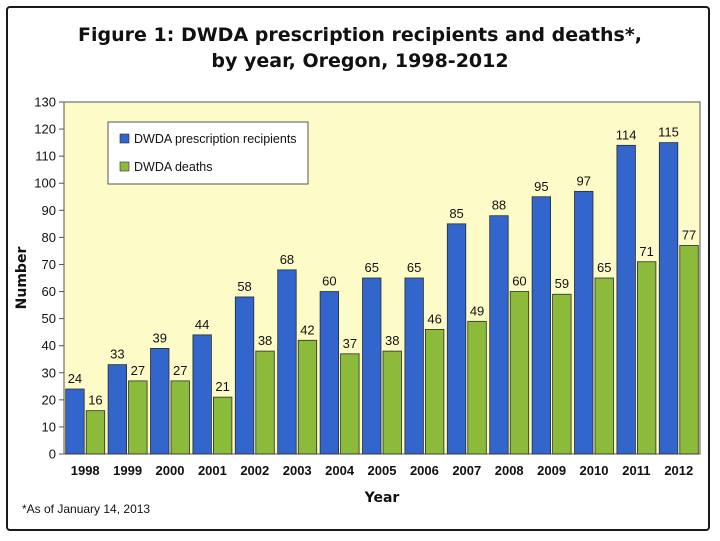  I want to click on y-tick-label: 30, so click(49, 372).